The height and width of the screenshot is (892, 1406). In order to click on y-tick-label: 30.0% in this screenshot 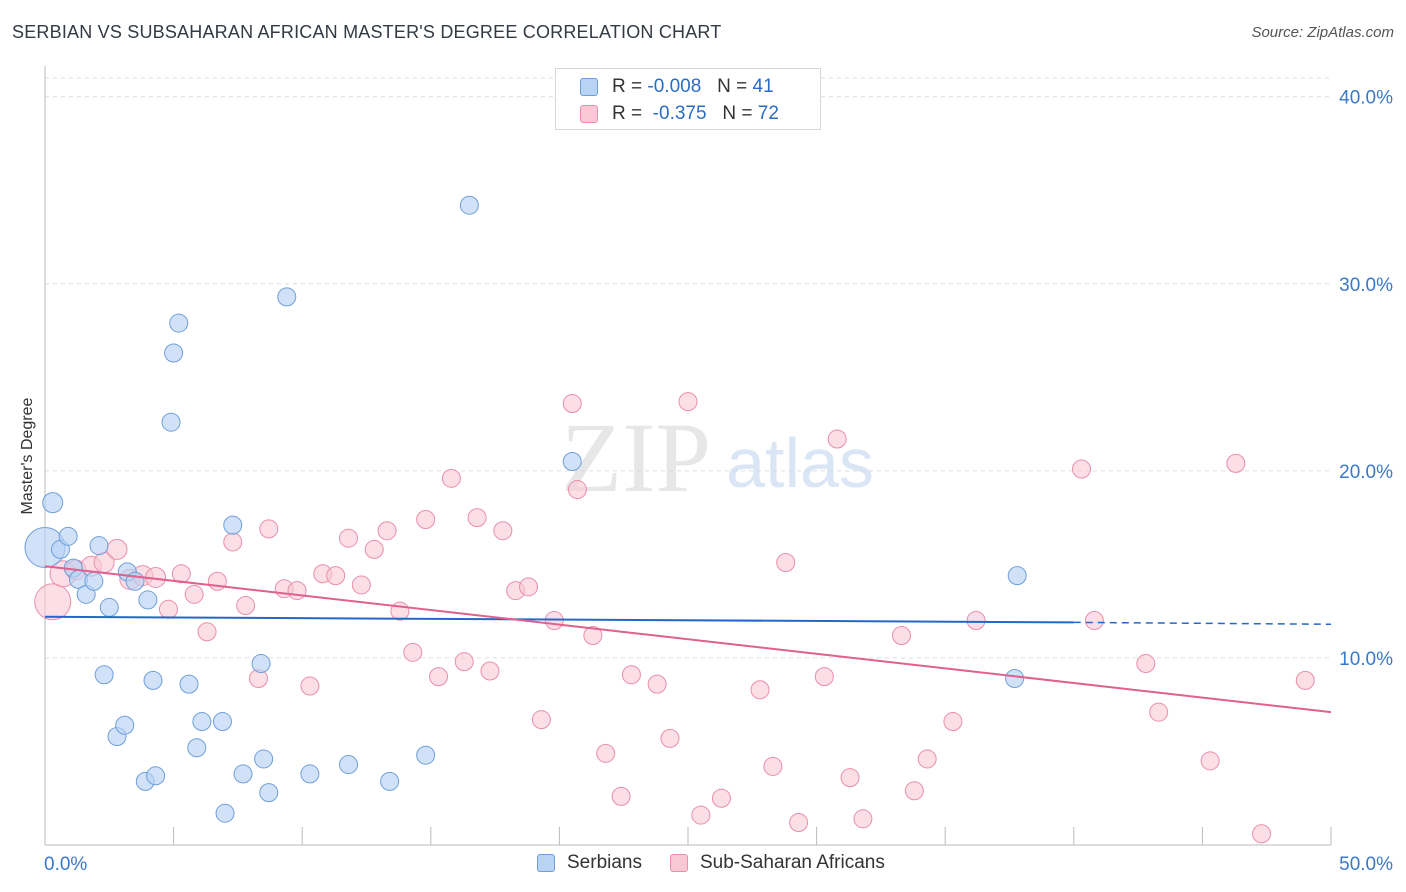, I will do `click(1366, 285)`.